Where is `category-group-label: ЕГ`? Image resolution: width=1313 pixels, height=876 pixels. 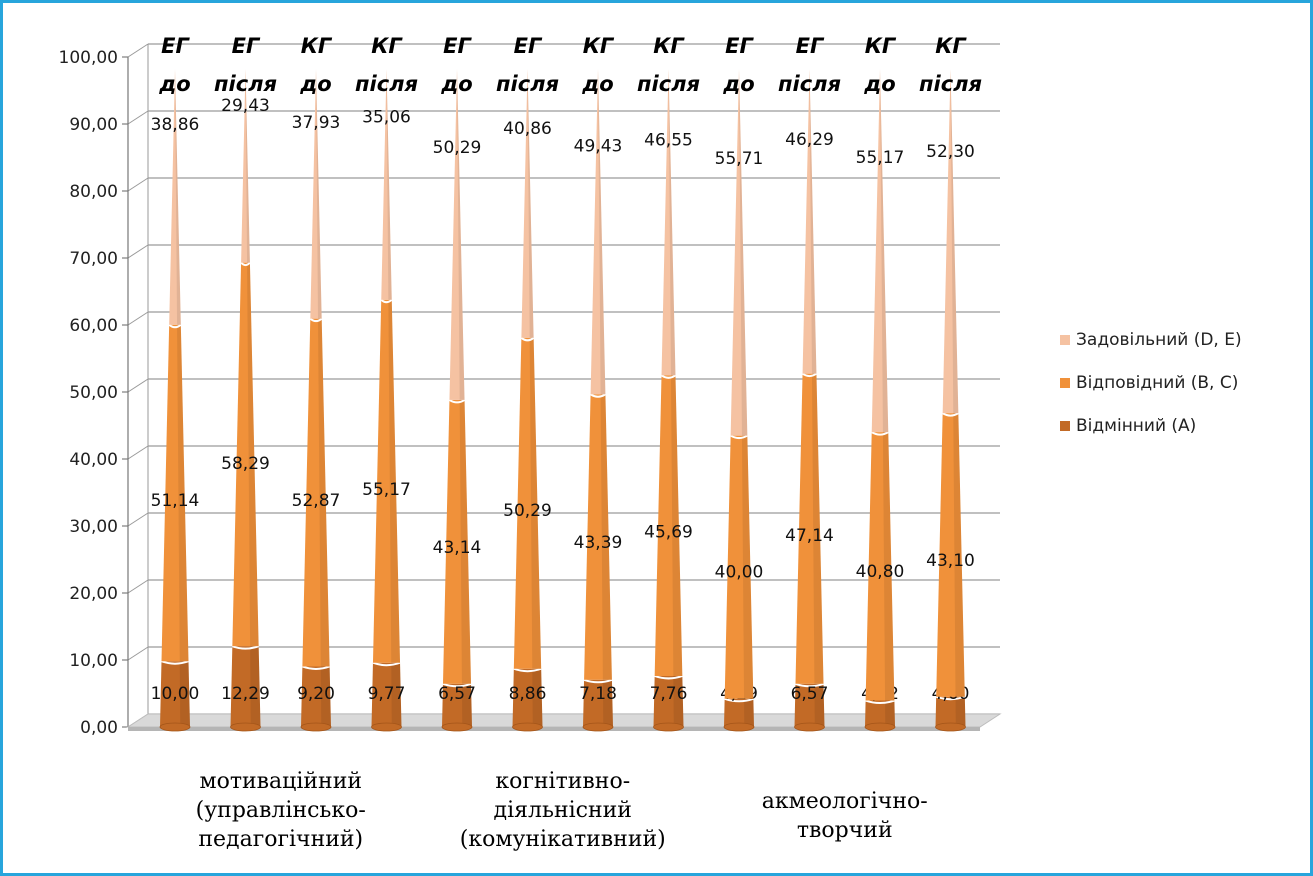 category-group-label: ЕГ is located at coordinates (739, 46).